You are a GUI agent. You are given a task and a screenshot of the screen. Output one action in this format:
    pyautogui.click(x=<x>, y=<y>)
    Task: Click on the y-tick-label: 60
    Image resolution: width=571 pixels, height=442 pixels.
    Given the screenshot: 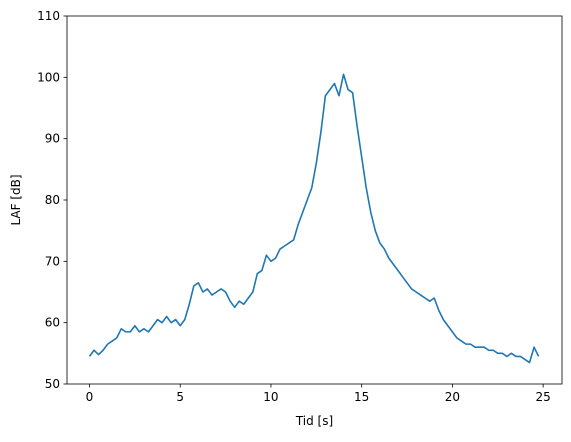 What is the action you would take?
    pyautogui.click(x=52, y=323)
    